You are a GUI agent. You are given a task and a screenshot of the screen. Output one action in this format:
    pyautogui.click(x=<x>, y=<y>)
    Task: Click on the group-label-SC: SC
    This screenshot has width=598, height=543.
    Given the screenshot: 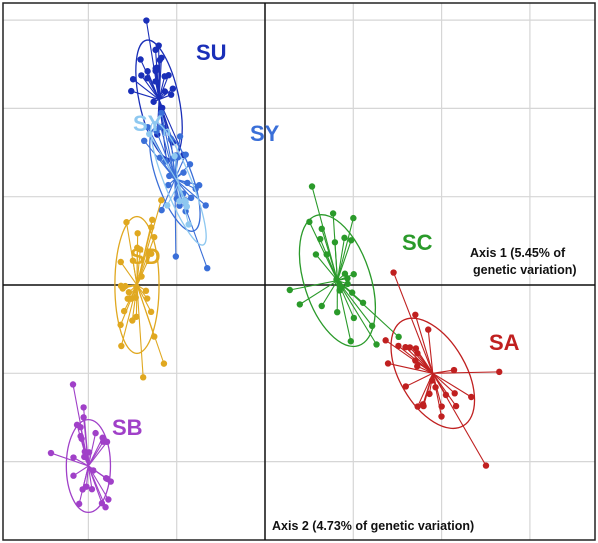 What is the action you would take?
    pyautogui.click(x=417, y=242)
    